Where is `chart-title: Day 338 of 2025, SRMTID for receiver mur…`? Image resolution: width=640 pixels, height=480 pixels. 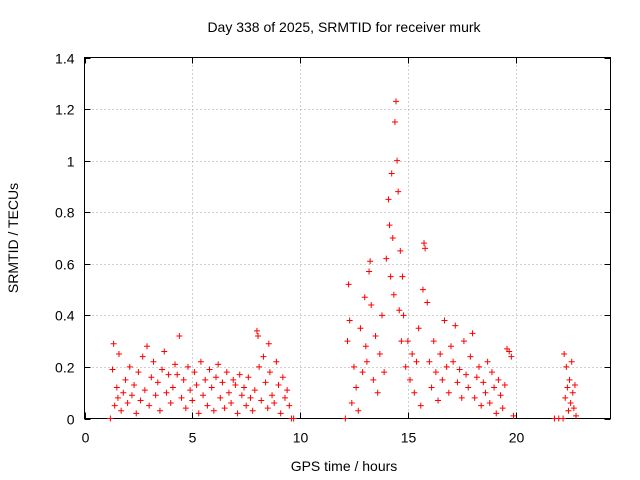
chart-title: Day 338 of 2025, SRMTID for receiver mur… is located at coordinates (344, 27).